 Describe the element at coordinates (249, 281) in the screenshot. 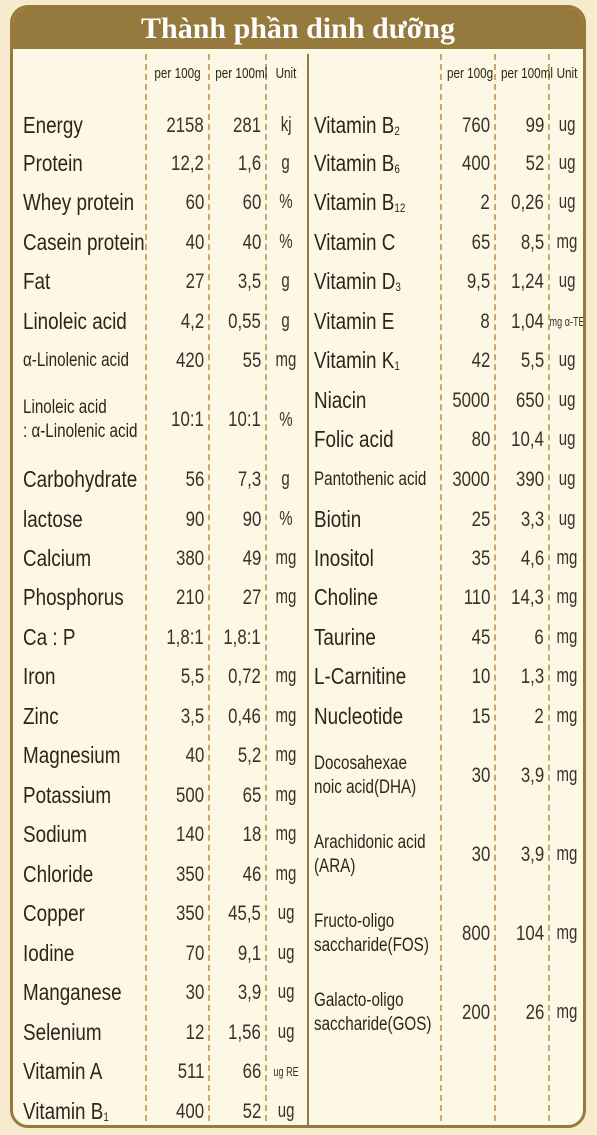

I see `value-per-100ml-text: 3,5` at that location.